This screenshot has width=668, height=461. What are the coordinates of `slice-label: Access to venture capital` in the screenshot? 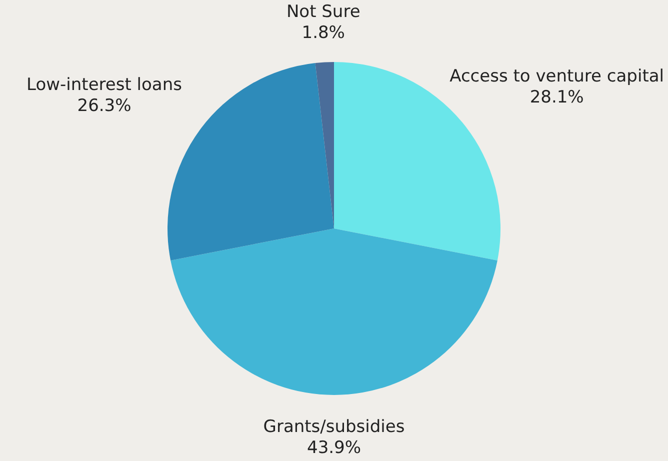 It's located at (557, 76).